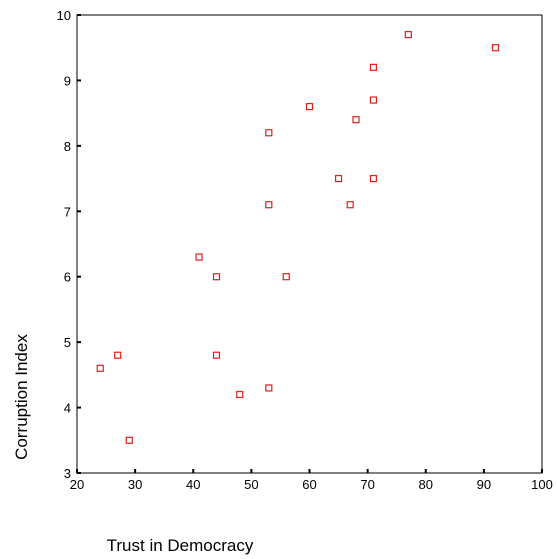 This screenshot has width=557, height=559. I want to click on x-tick-label: 40, so click(193, 484).